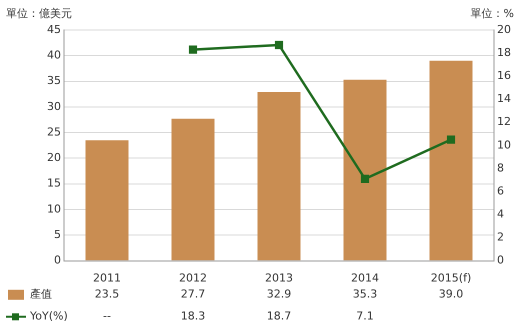  I want to click on y2-tick-label: 10, so click(504, 145).